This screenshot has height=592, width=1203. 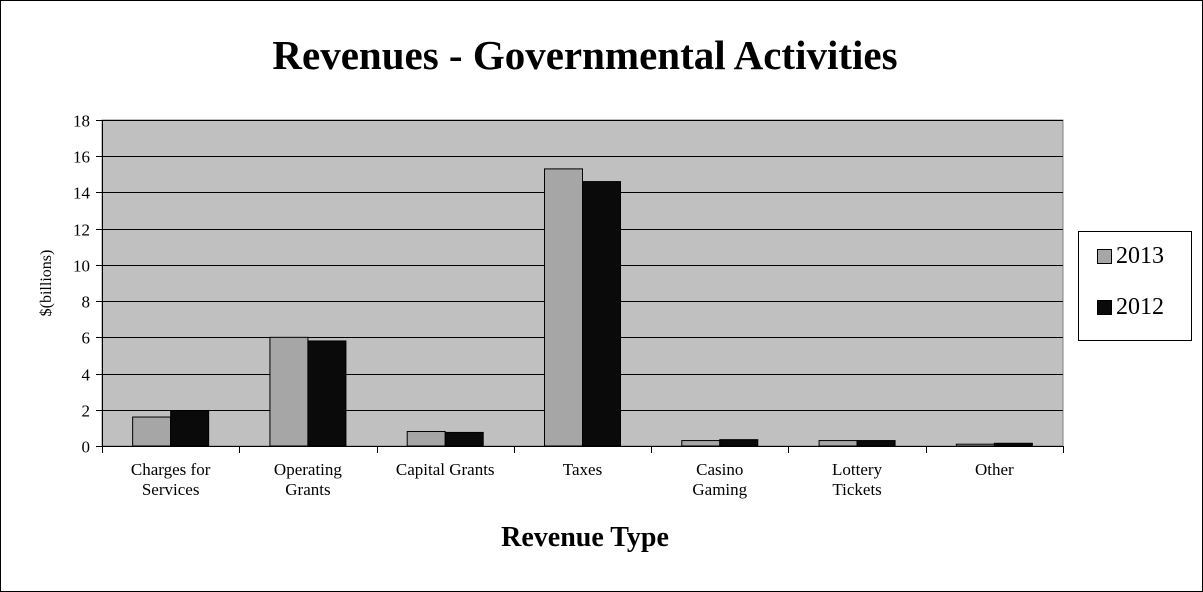 What do you see at coordinates (1140, 306) in the screenshot?
I see `legend-label-series-2: 2012` at bounding box center [1140, 306].